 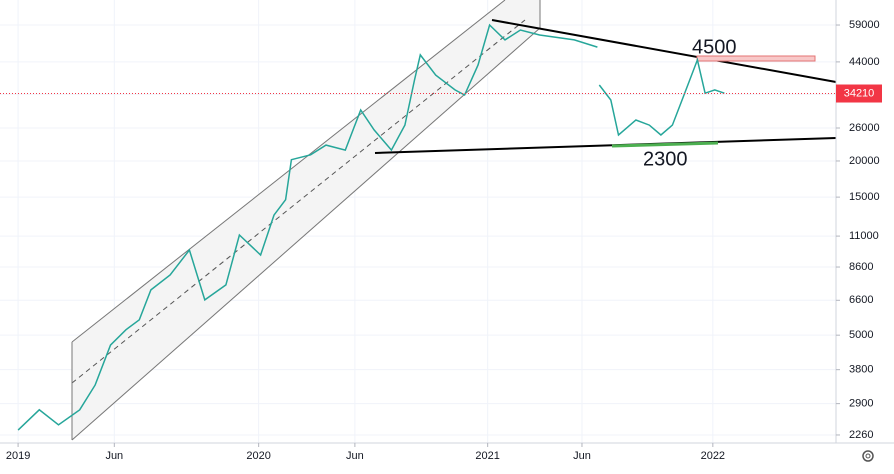 I want to click on x-tick-label: 2020, so click(x=258, y=456).